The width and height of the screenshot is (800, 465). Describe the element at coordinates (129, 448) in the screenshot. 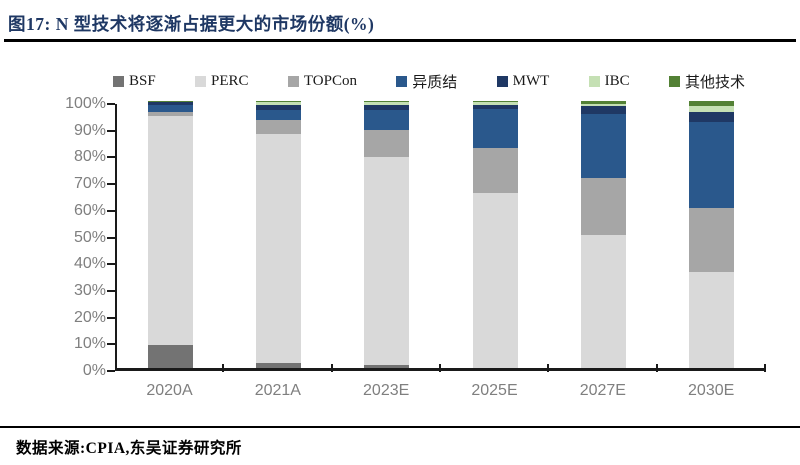

I see `source-text: 数据来源:CPIA,东吴证券研究所` at that location.